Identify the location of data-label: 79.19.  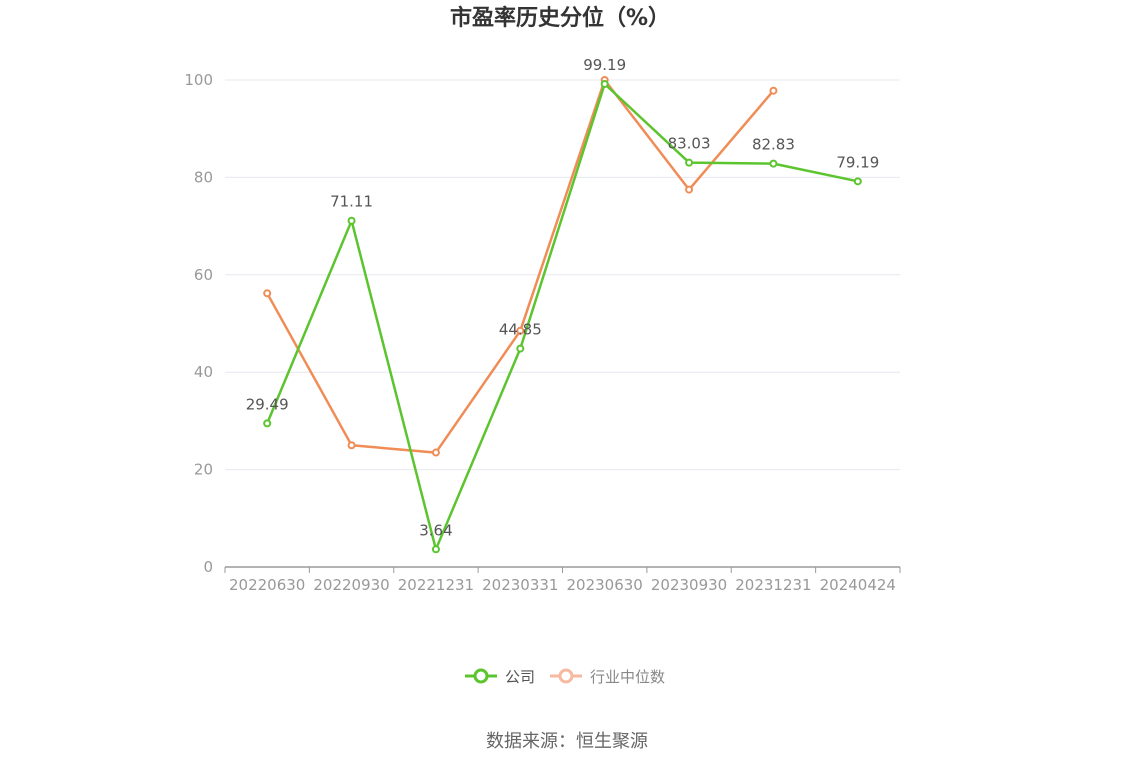
(857, 162).